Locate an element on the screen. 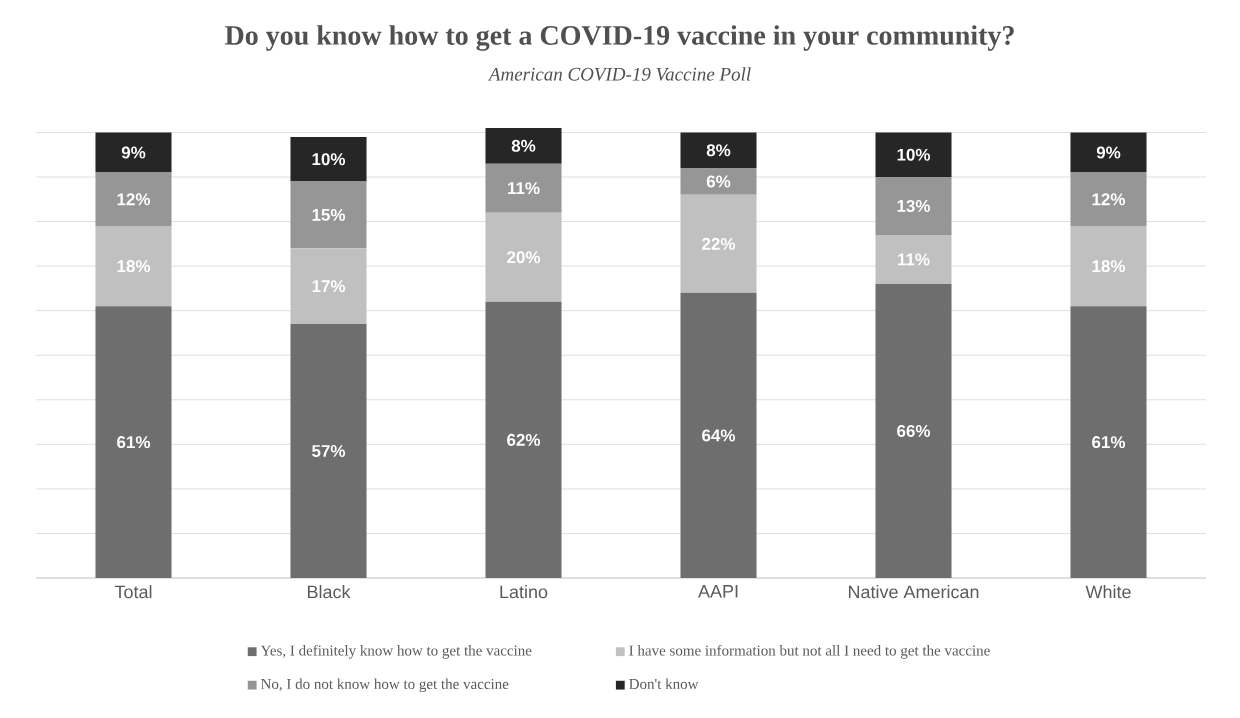  chart-title: Do you know how to get a COVID-19 vaccine in your community? is located at coordinates (619, 38).